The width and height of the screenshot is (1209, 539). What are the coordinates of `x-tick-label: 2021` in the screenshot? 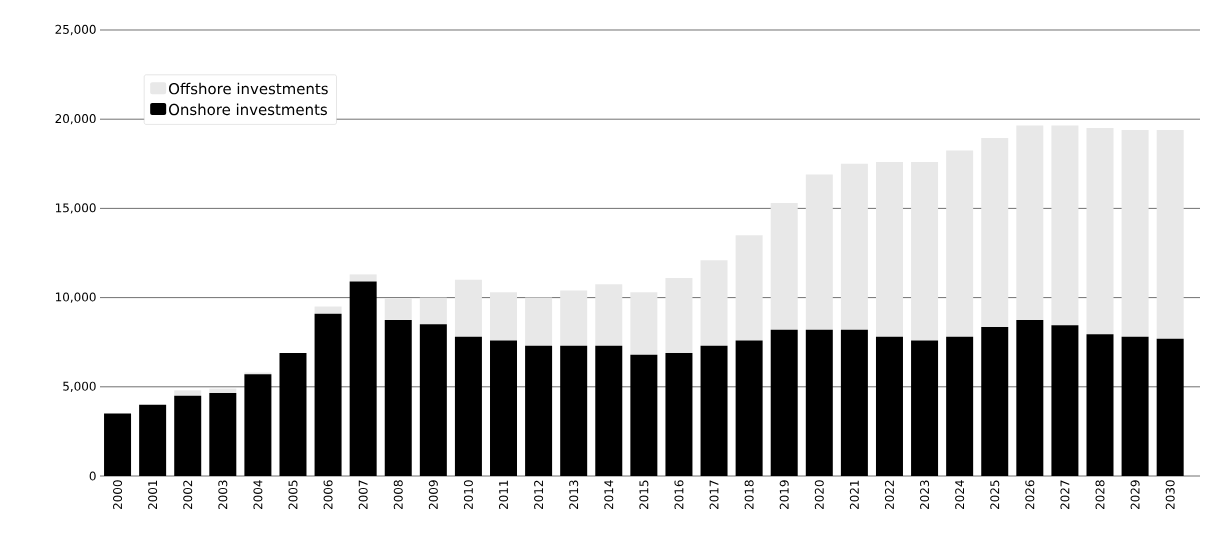 It's located at (854, 495).